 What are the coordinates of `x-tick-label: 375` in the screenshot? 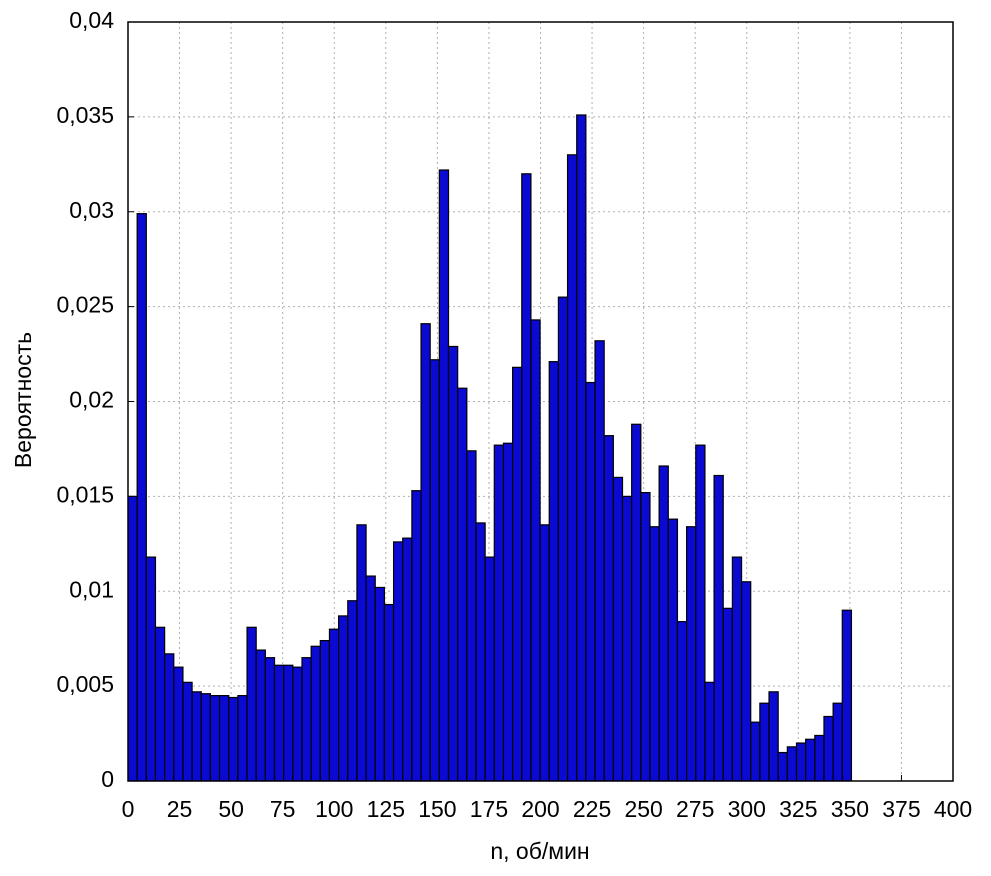 It's located at (901, 809).